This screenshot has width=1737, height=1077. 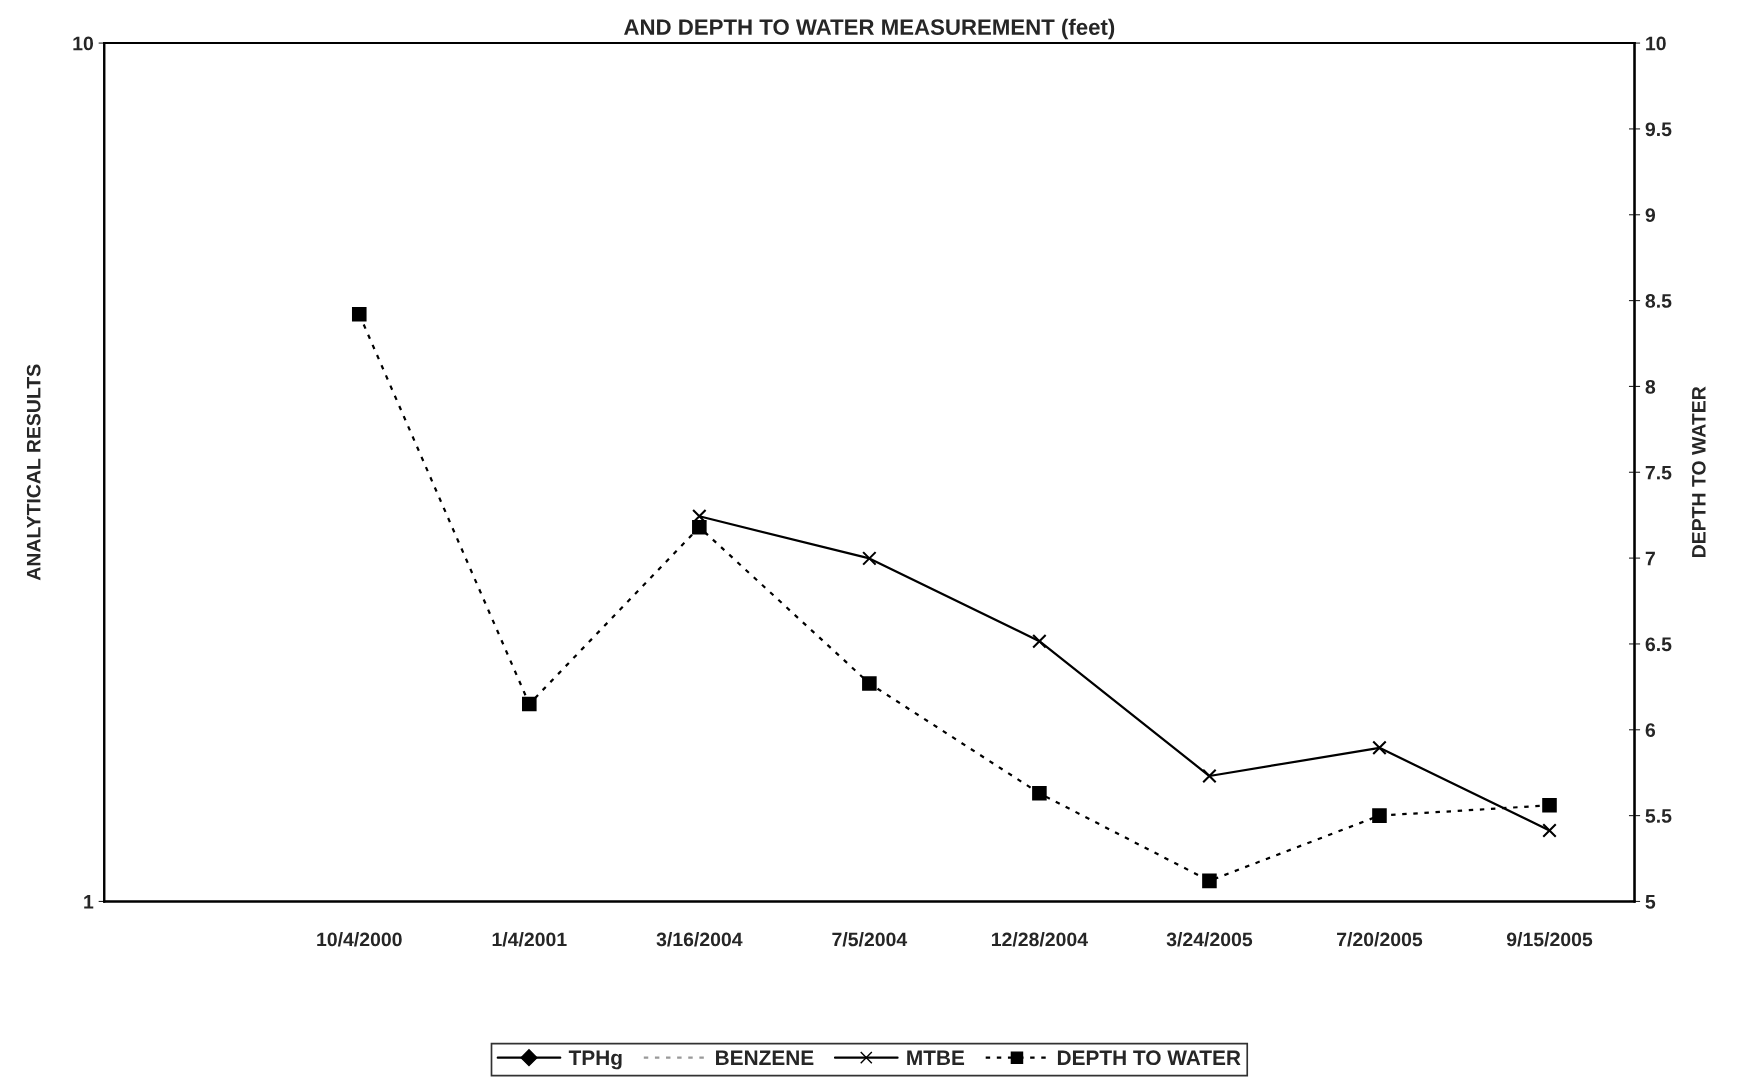 What do you see at coordinates (33, 472) in the screenshot?
I see `y-axis-title: ANALYTICAL RESULTS` at bounding box center [33, 472].